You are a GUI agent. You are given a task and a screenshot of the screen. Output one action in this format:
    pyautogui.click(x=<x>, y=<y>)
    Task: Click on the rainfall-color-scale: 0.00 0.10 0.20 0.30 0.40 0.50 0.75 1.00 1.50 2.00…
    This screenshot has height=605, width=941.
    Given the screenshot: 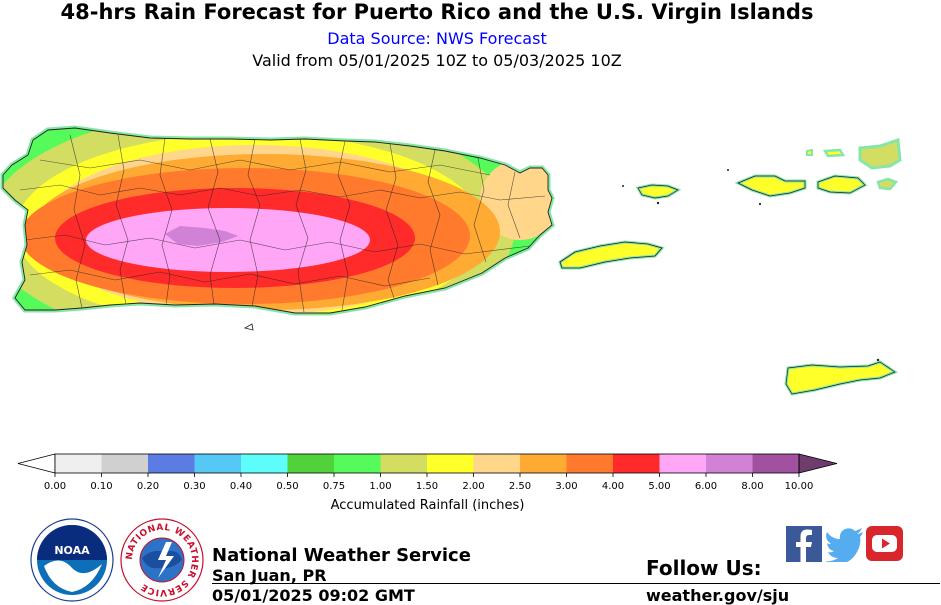 What is the action you would take?
    pyautogui.click(x=427, y=472)
    